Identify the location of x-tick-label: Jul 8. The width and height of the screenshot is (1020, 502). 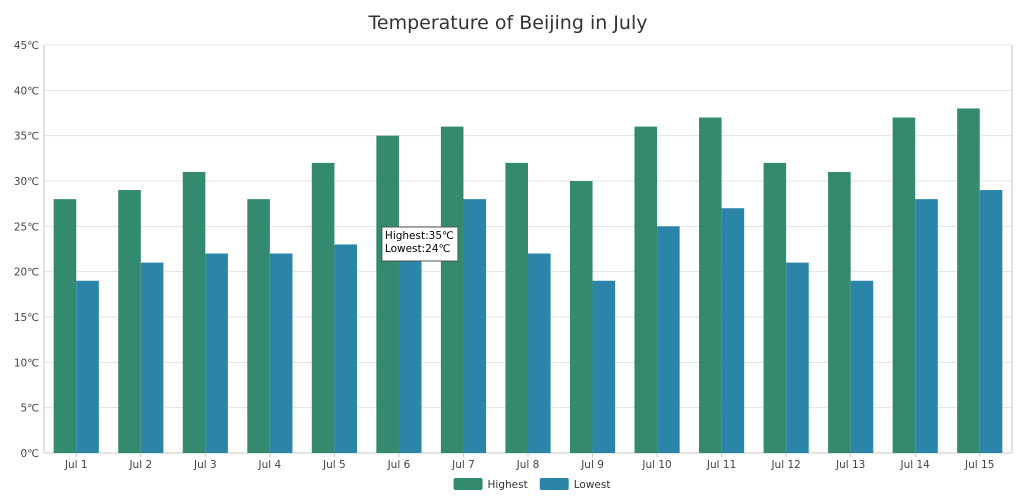
(528, 465).